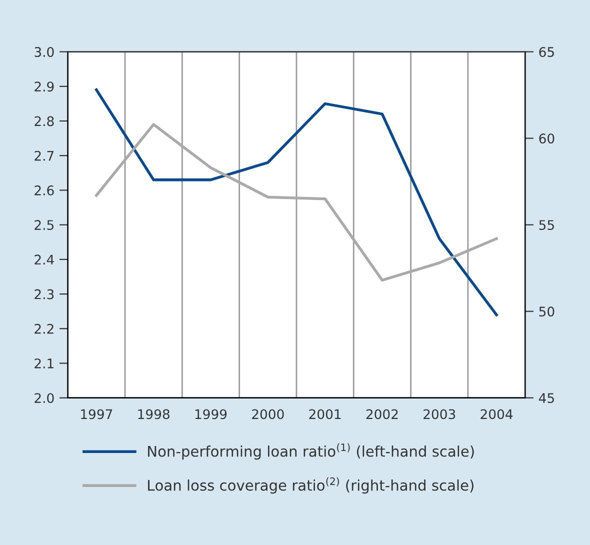 The height and width of the screenshot is (545, 590). I want to click on y-tick-label: 2.9, so click(44, 87).